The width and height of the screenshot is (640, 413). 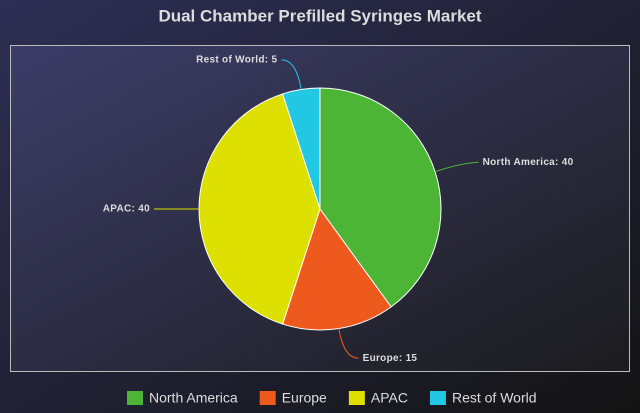 What do you see at coordinates (390, 358) in the screenshot?
I see `data-label: Europe: 15` at bounding box center [390, 358].